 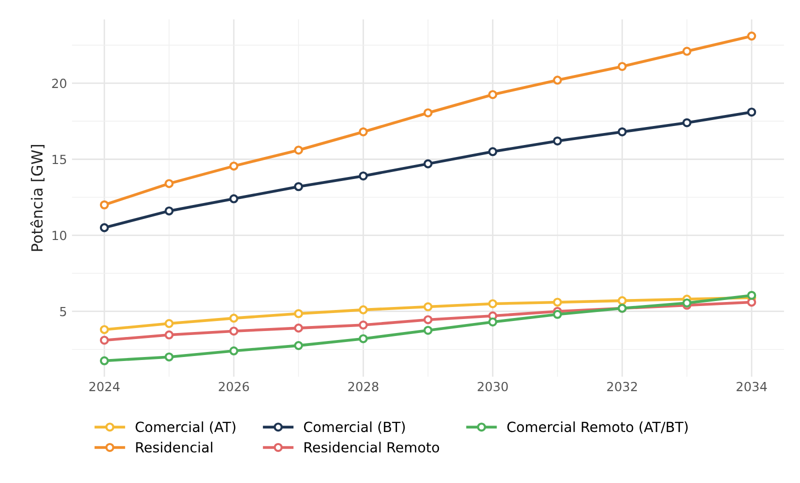 I want to click on y-tick-label: 20, so click(x=59, y=83).